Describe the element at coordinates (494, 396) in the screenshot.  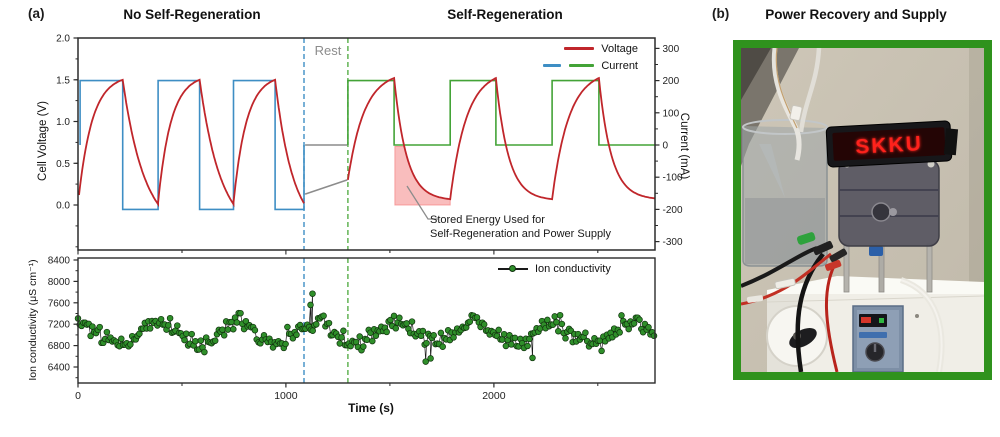
I see `svg-text: 2000` at that location.